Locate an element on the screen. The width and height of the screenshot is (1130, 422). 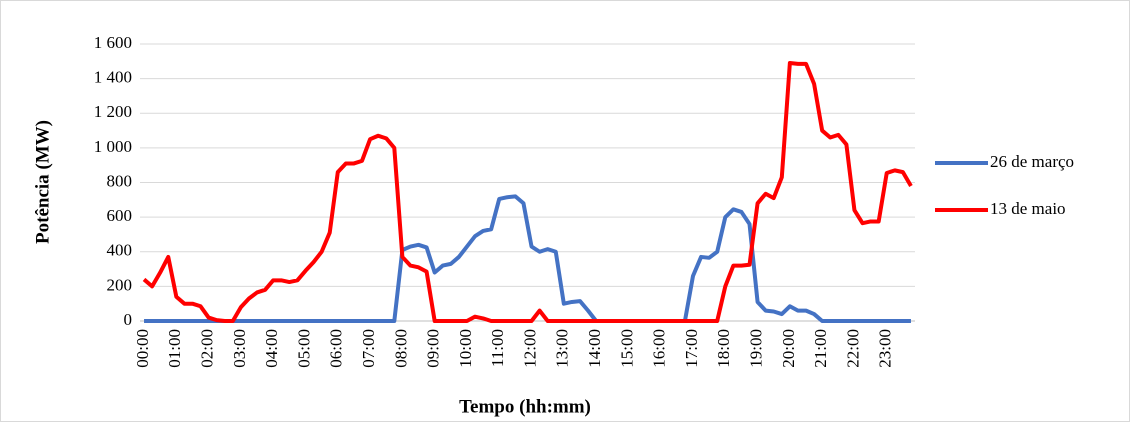
x-tick-label: 12:00 is located at coordinates (529, 348).